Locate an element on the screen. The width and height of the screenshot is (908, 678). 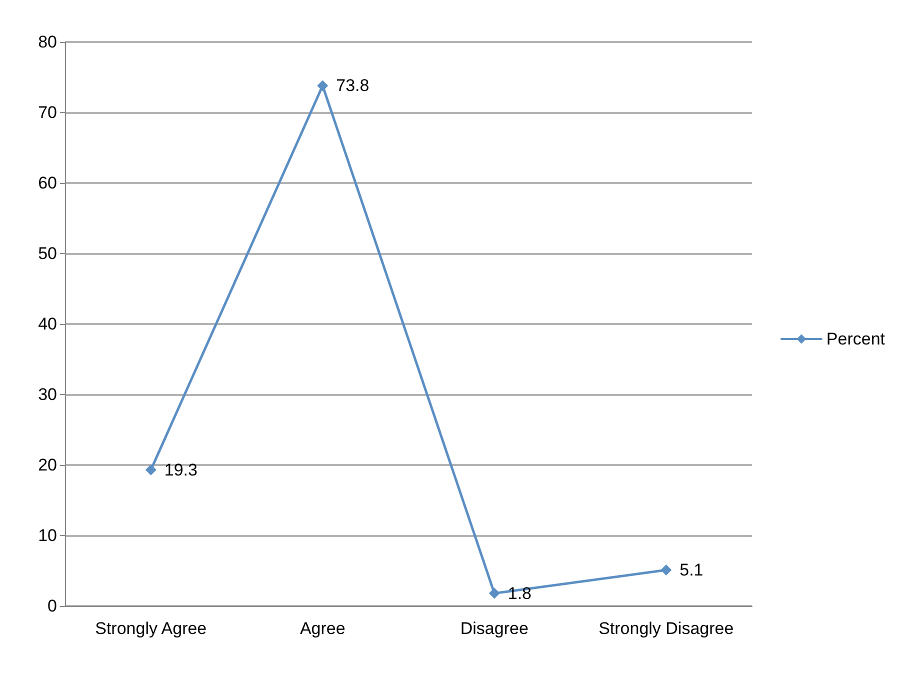
x-tick-label: Strongly Disagree is located at coordinates (666, 628).